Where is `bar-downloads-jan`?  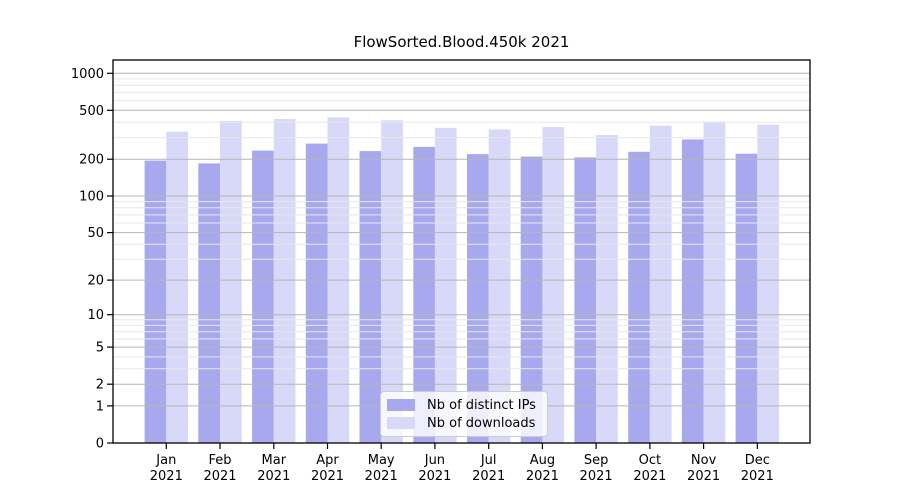 bar-downloads-jan is located at coordinates (177, 287).